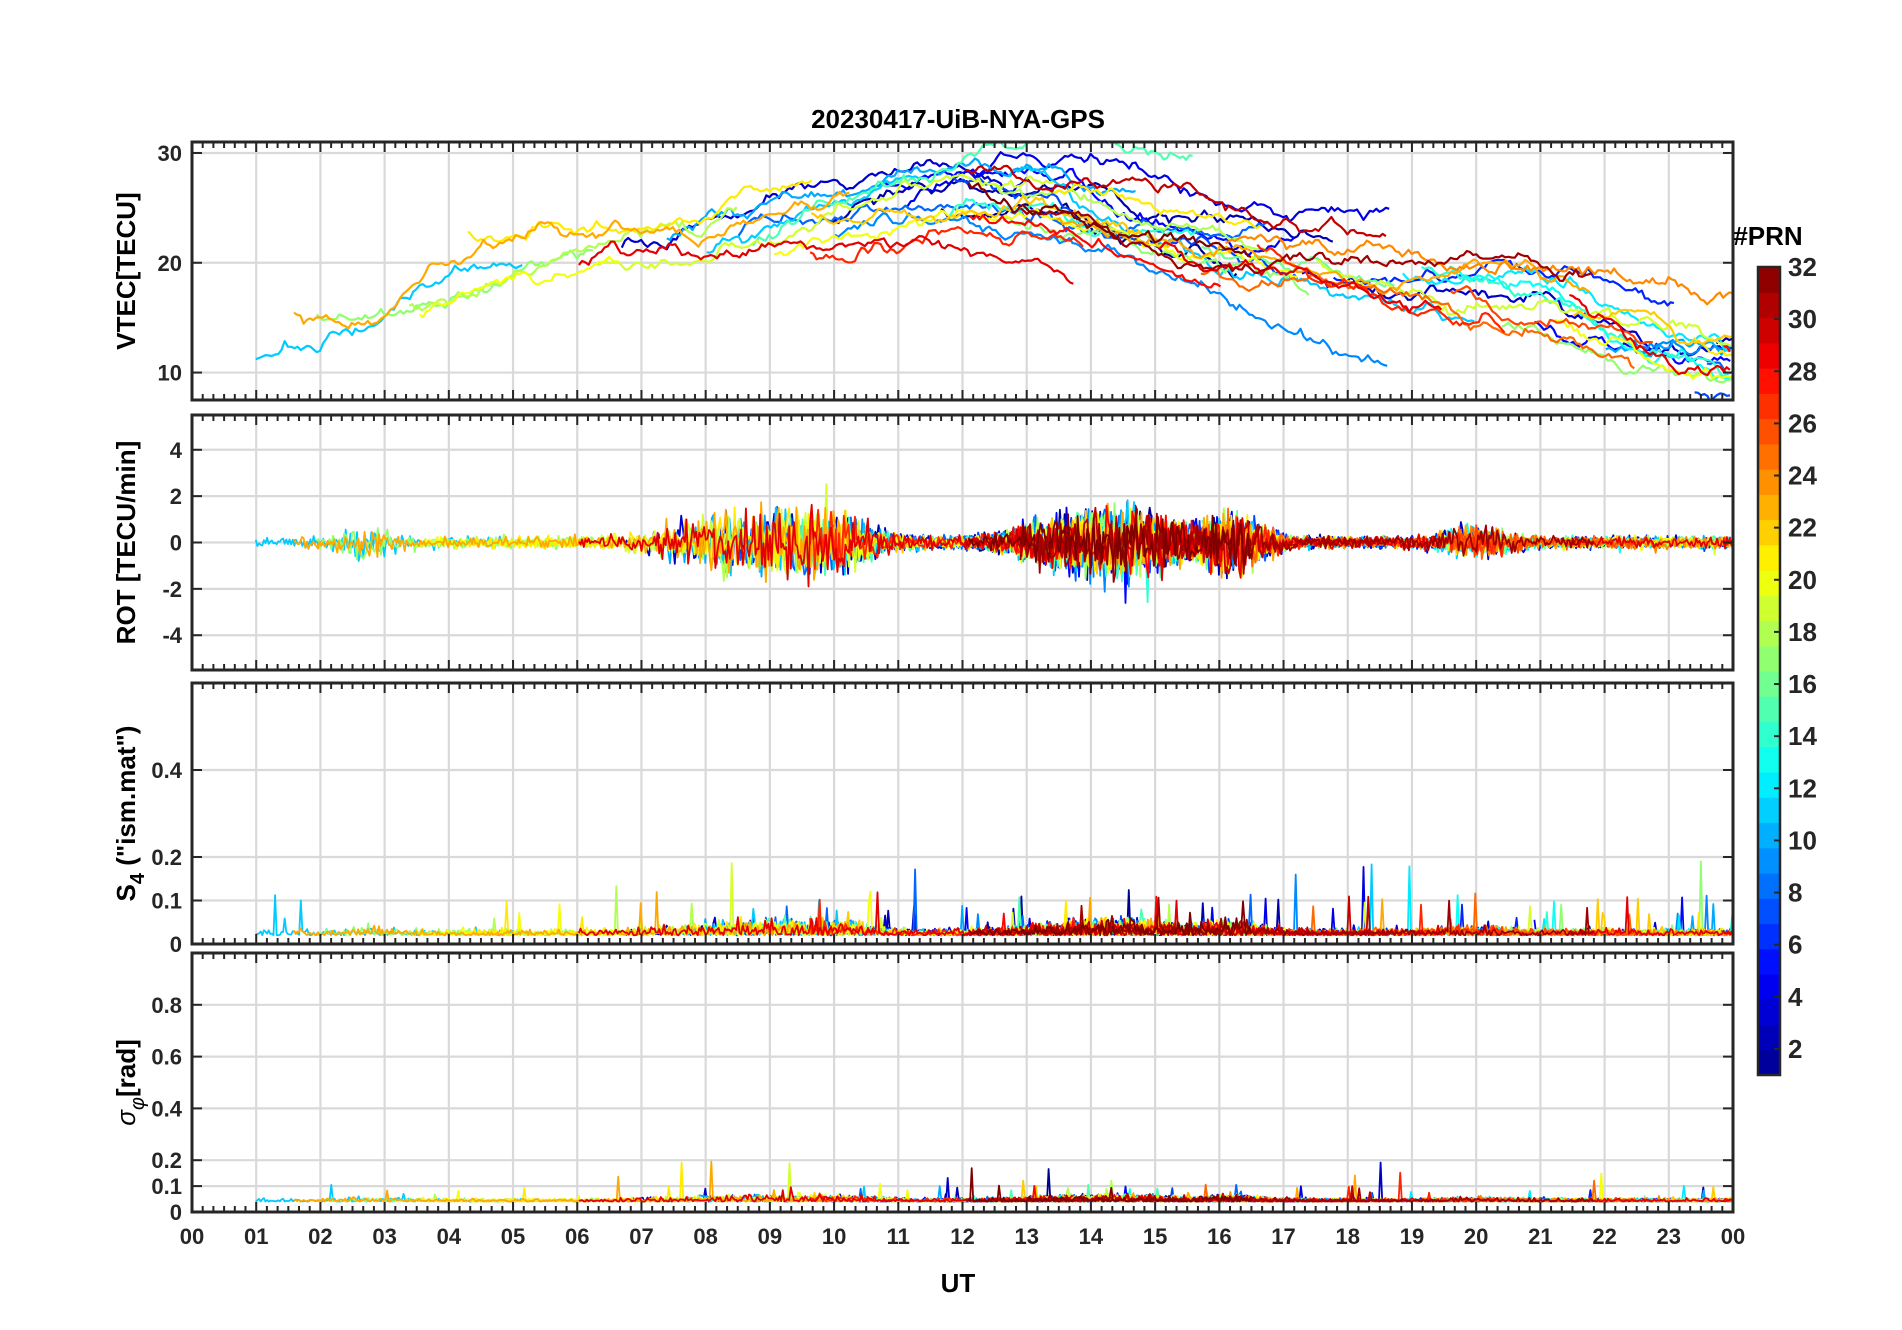 The height and width of the screenshot is (1330, 1902). I want to click on colorbar-border, so click(1769, 671).